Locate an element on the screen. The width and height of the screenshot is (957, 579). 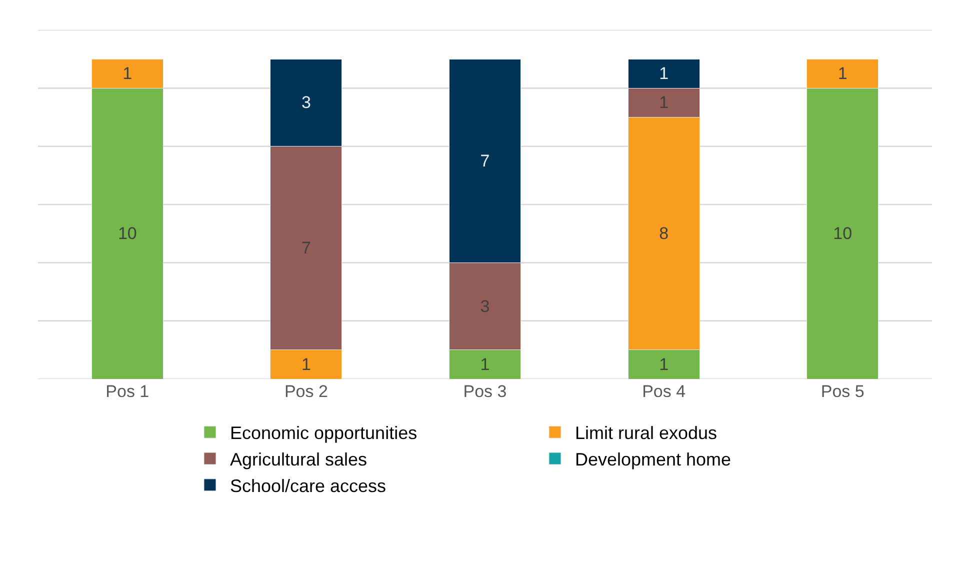
x-tick-label: Pos 2 is located at coordinates (306, 391).